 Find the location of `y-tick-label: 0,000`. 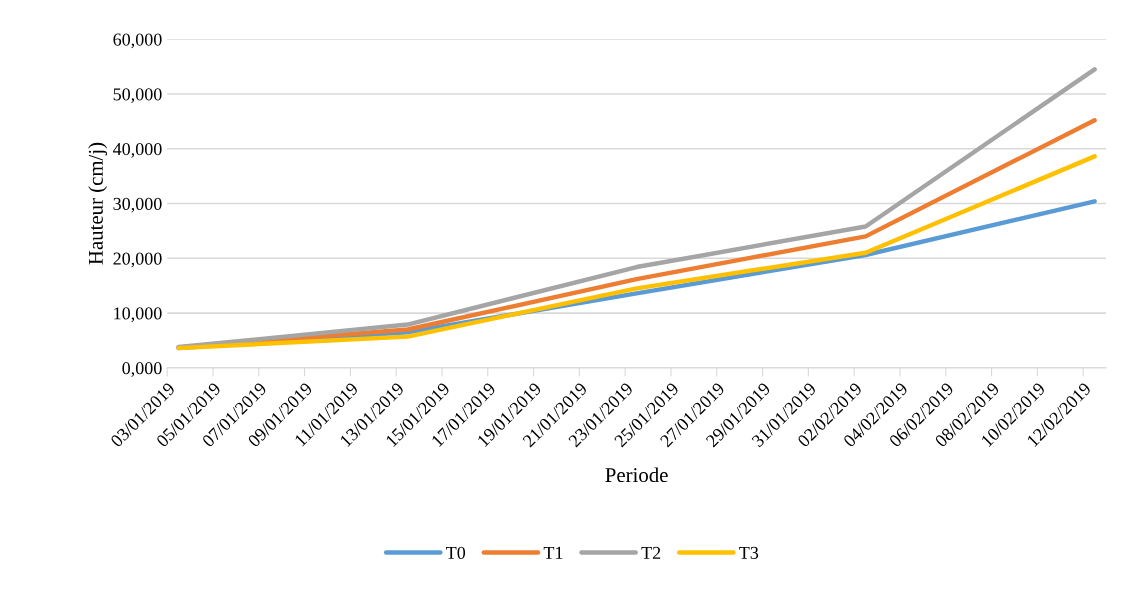

y-tick-label: 0,000 is located at coordinates (142, 369).